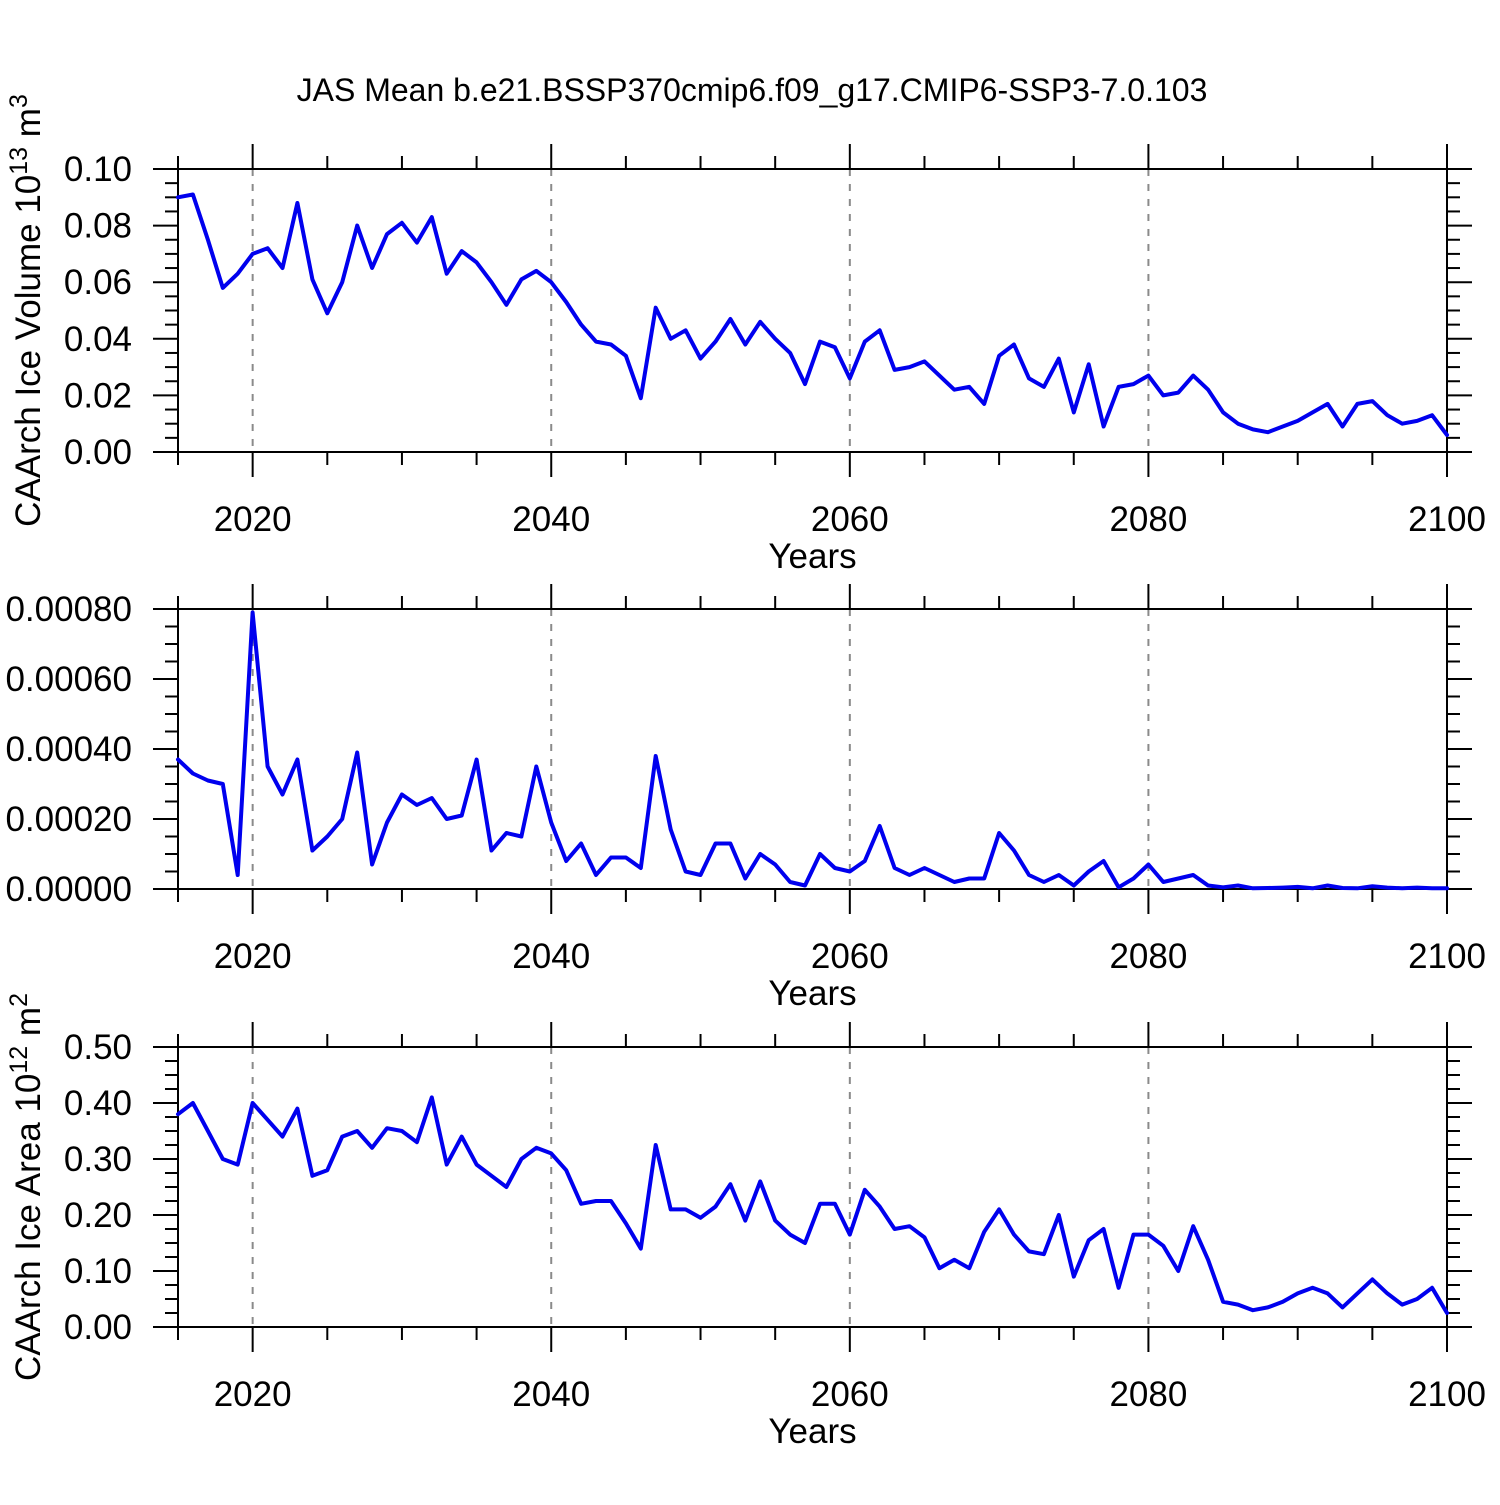 The image size is (1500, 1505). I want to click on y-tick-label: 0.04, so click(98, 339).